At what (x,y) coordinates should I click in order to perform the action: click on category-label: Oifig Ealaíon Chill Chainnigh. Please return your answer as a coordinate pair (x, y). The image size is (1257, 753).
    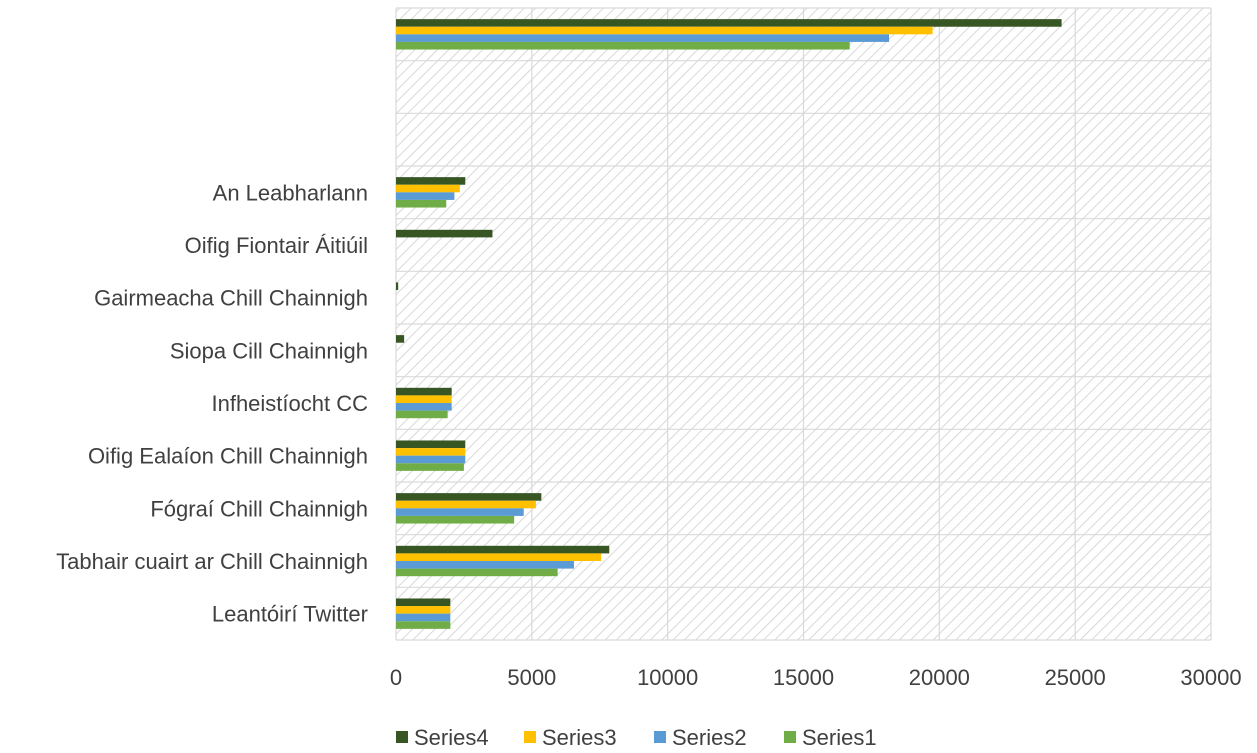
    Looking at the image, I should click on (228, 456).